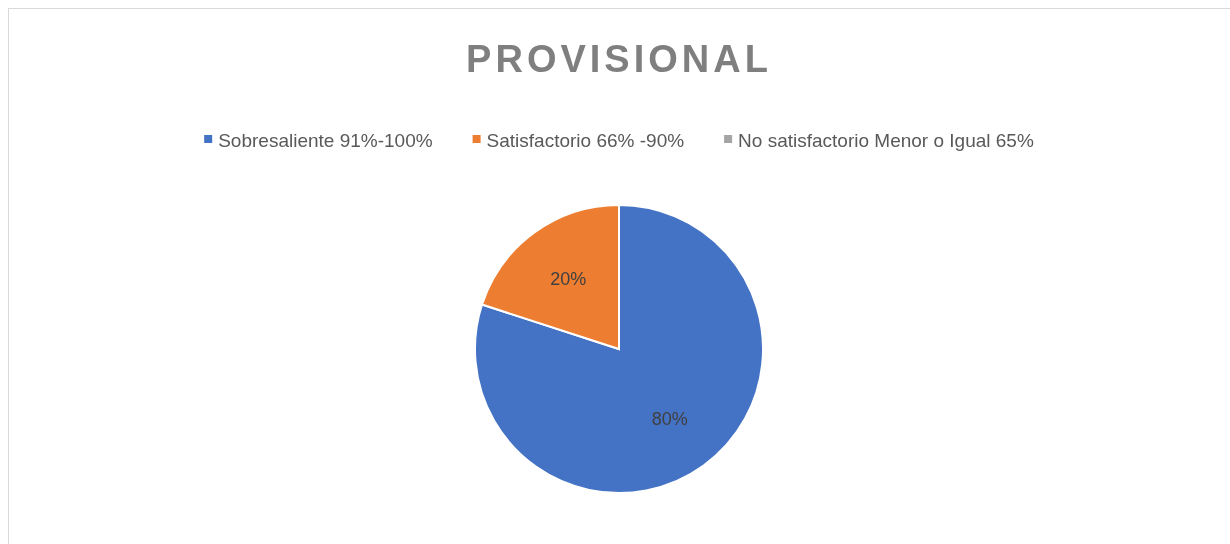  Describe the element at coordinates (619, 59) in the screenshot. I see `chart-title: PROVISIONAL` at that location.